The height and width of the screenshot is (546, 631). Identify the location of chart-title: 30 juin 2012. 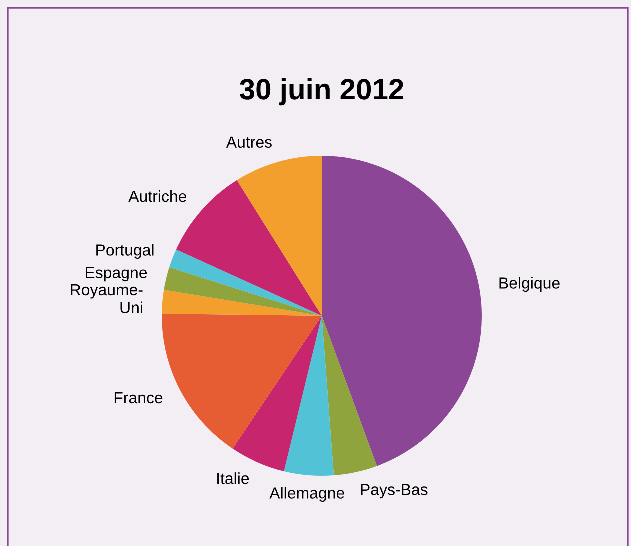
(322, 92).